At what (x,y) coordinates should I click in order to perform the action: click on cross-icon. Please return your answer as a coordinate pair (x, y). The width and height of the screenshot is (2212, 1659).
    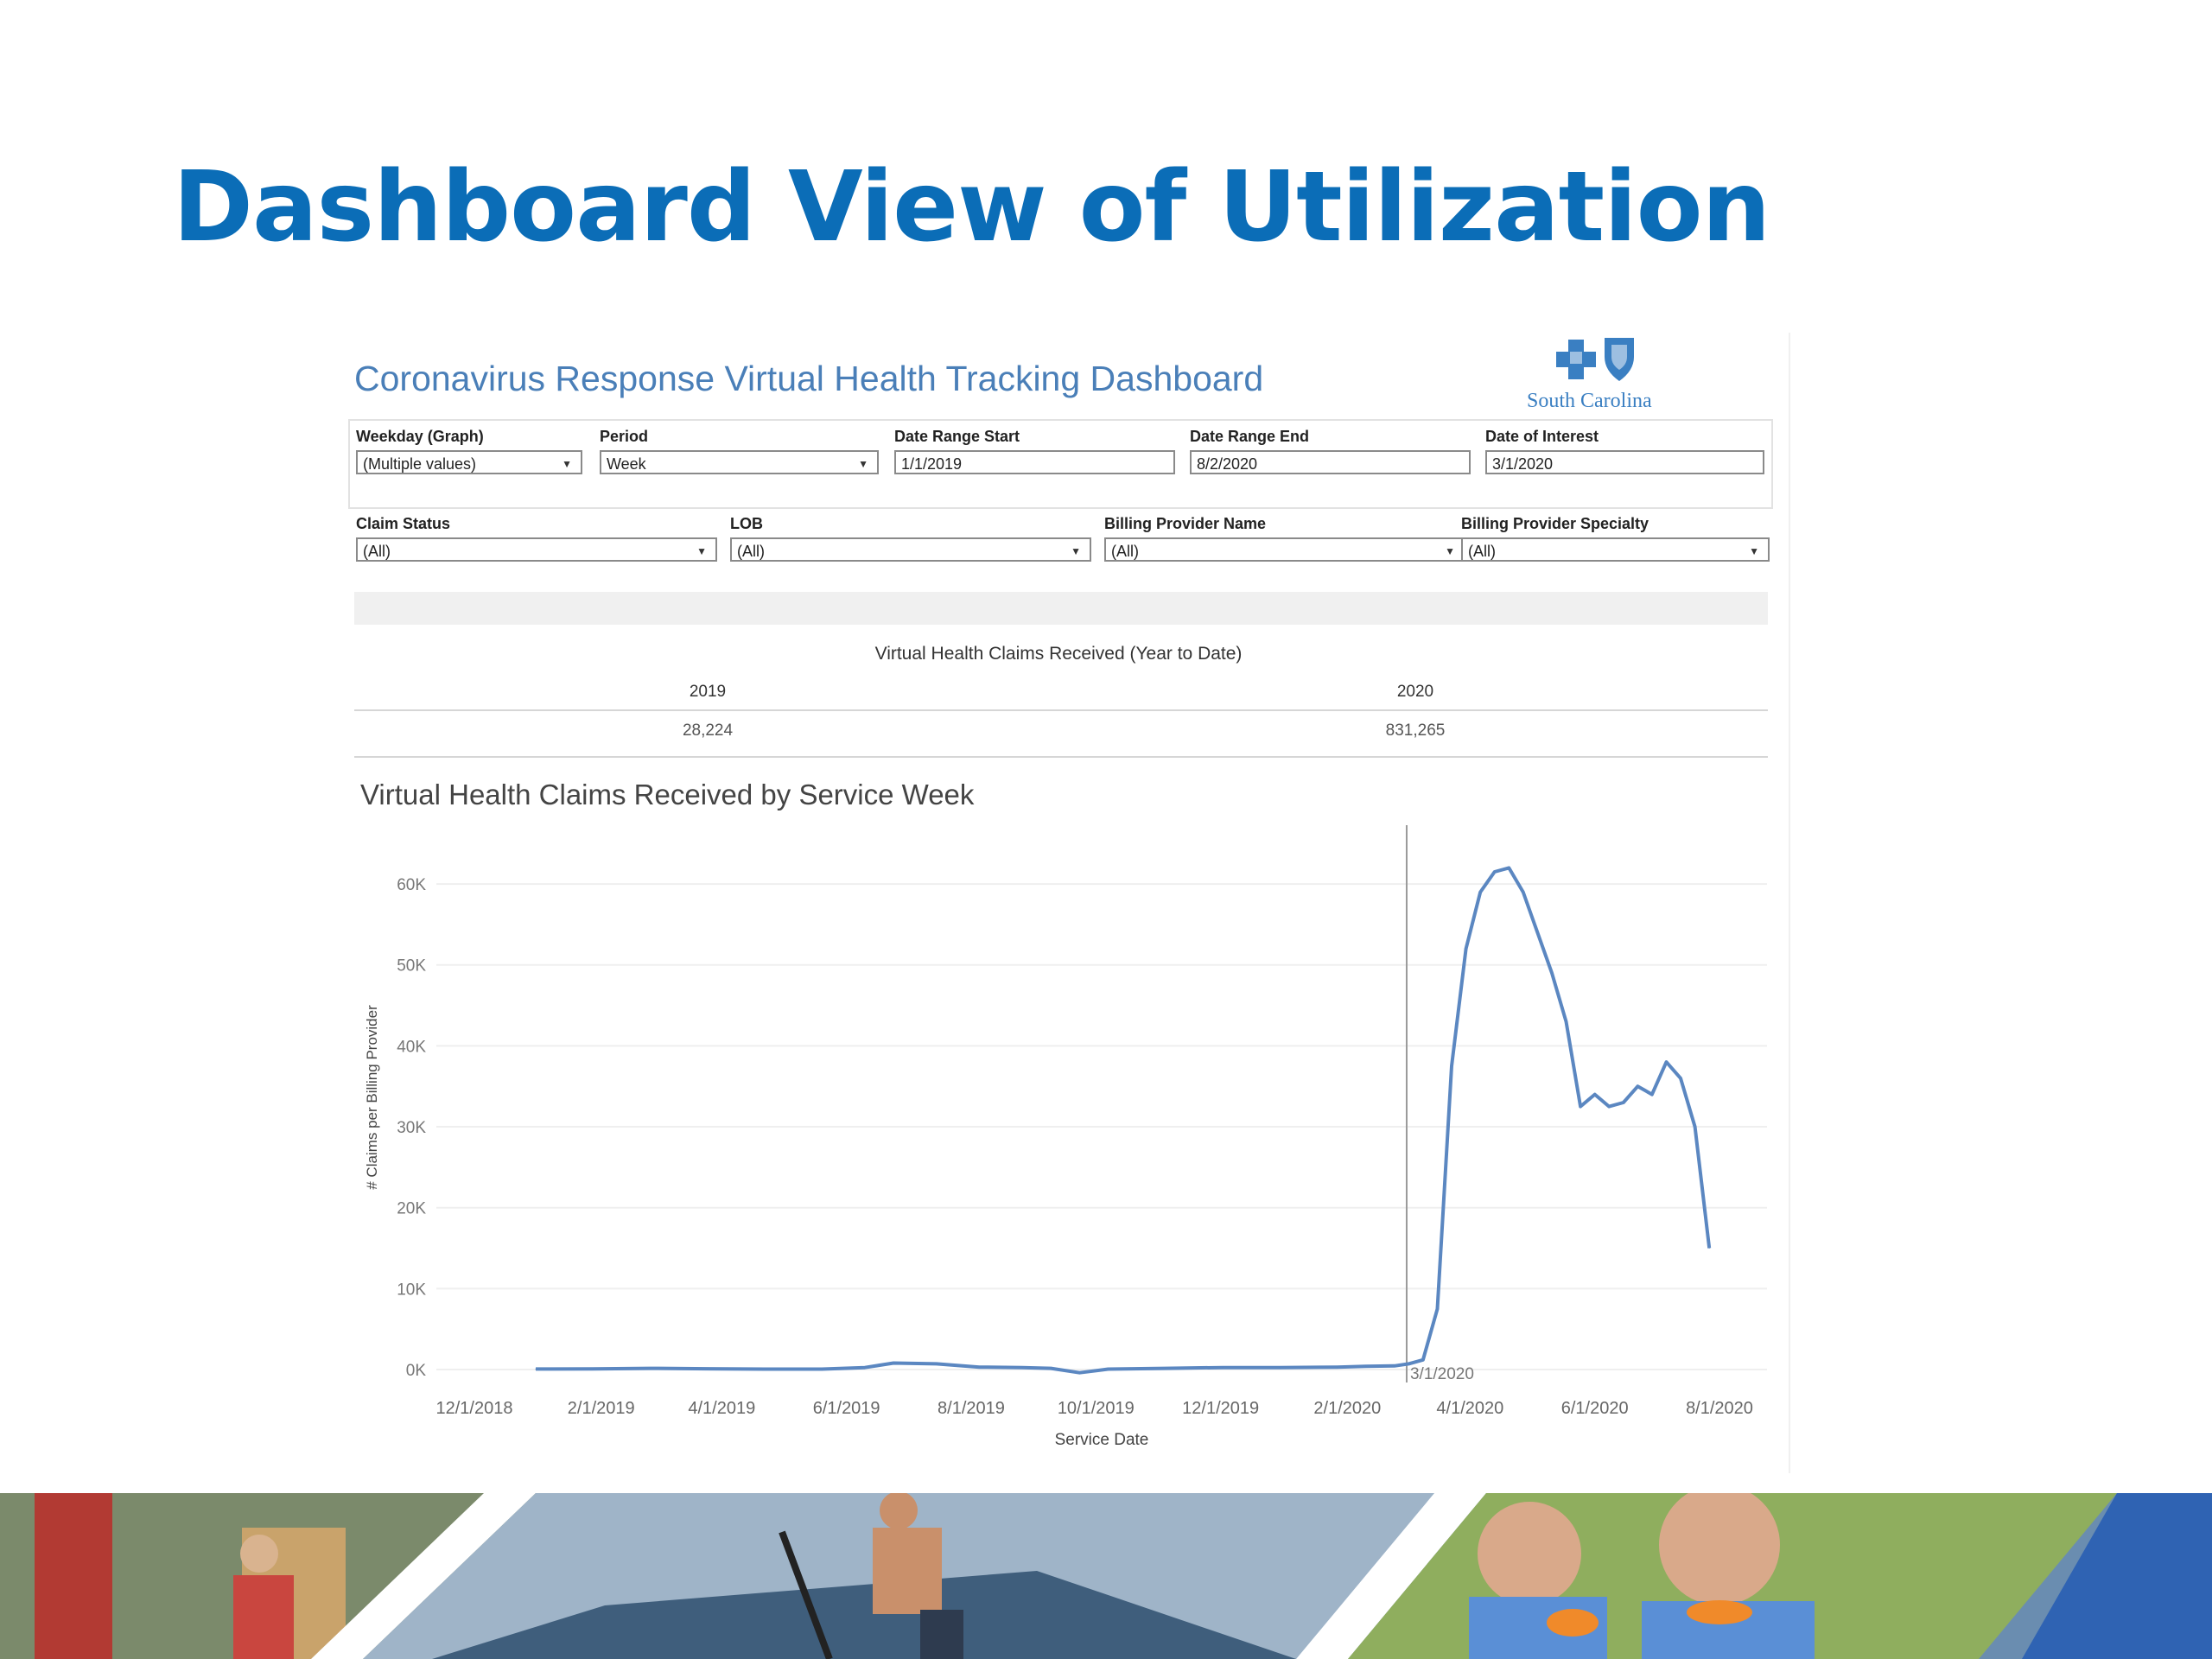
    Looking at the image, I should click on (1576, 359).